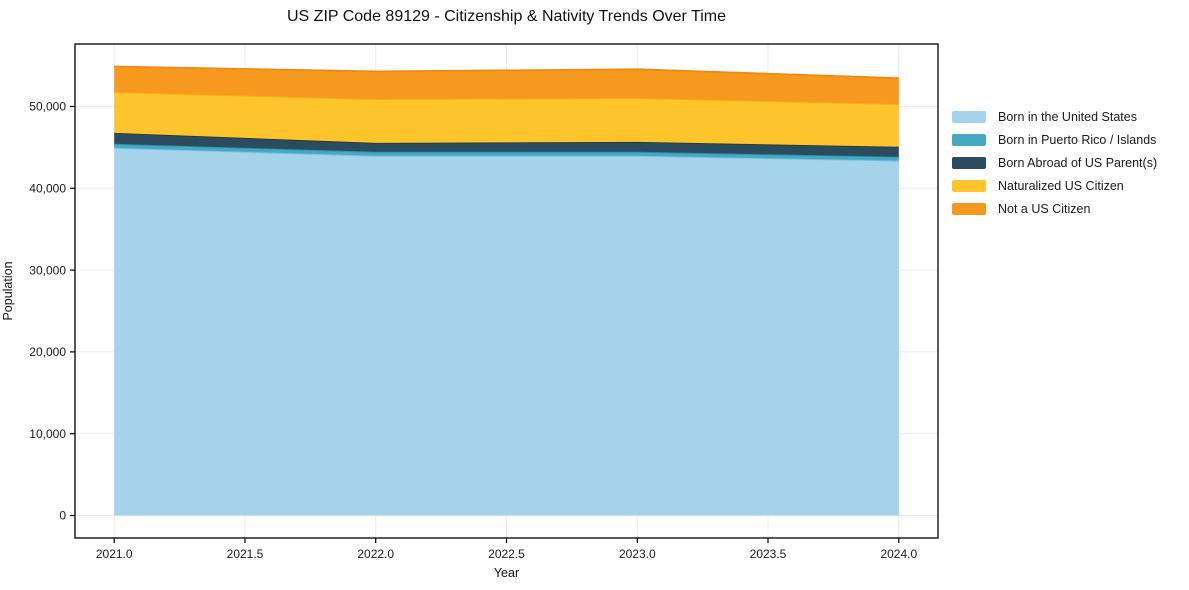 The image size is (1189, 590). I want to click on area-born-abroad-of-us-parent-s, so click(506, 144).